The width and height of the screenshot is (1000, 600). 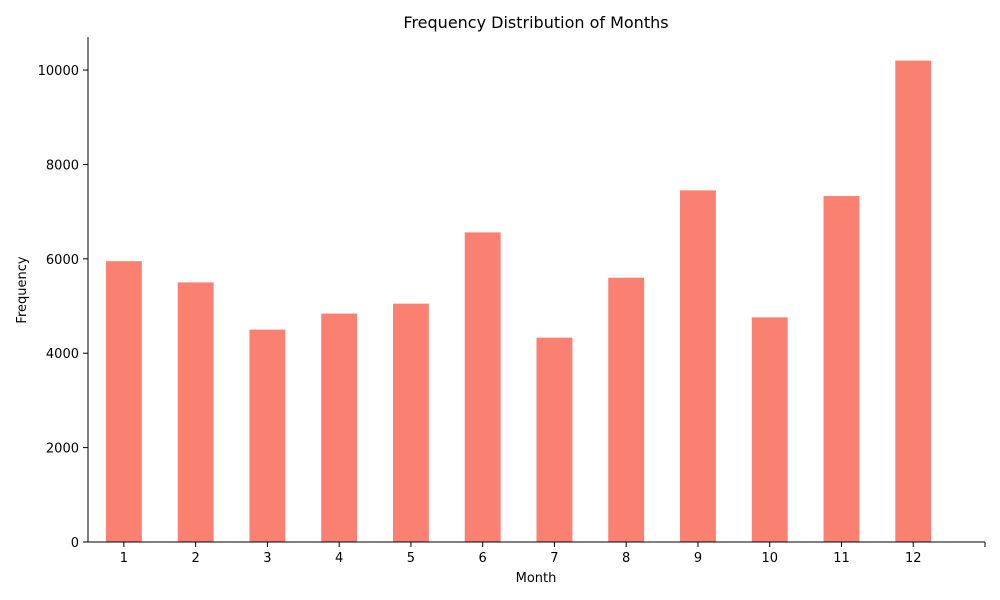 What do you see at coordinates (483, 558) in the screenshot?
I see `x-tick-label: 6` at bounding box center [483, 558].